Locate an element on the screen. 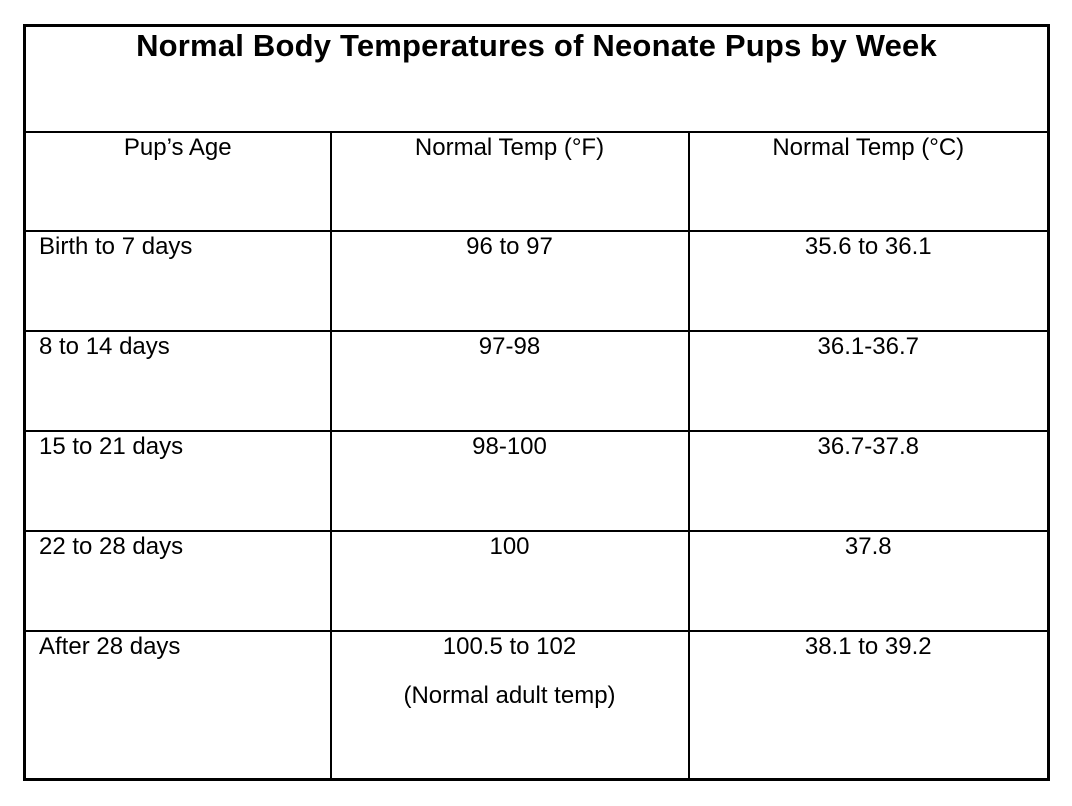  temp-f-cell: 96 to 97 is located at coordinates (509, 280).